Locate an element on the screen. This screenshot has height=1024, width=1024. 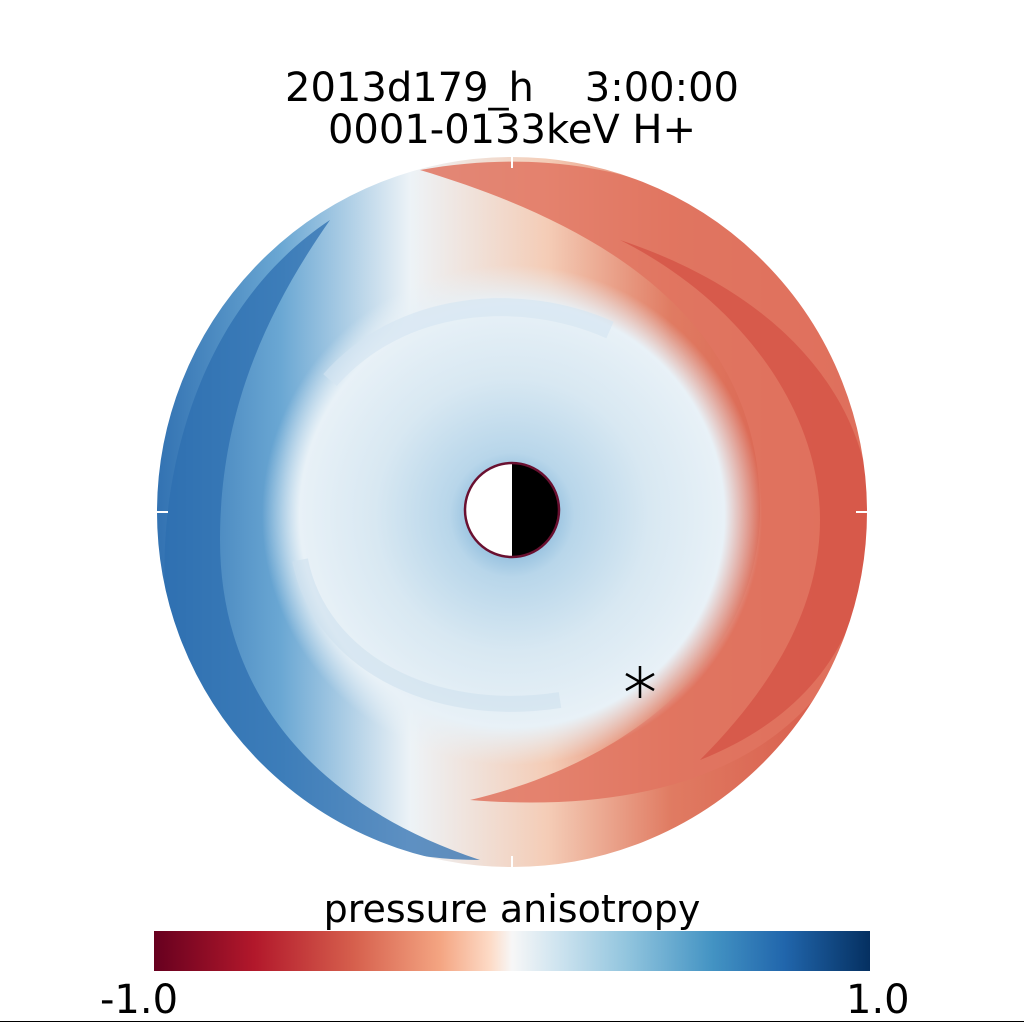
chart-title-line-1: 2013d179_h 3:00:00 is located at coordinates (512, 88).